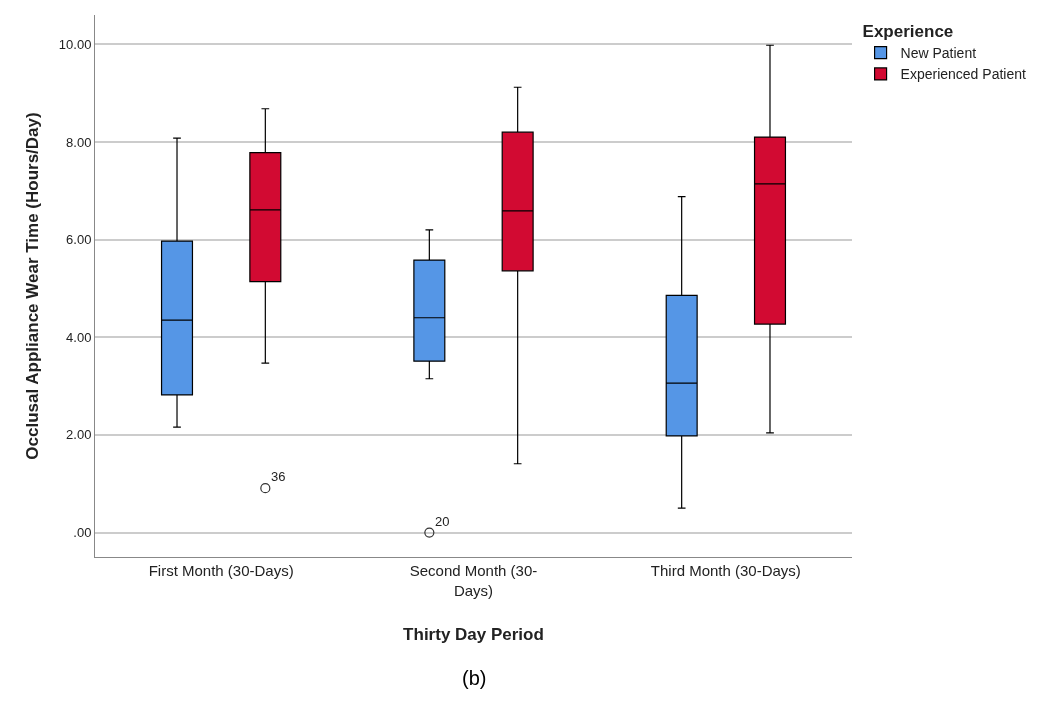 This screenshot has width=1043, height=707. Describe the element at coordinates (79, 240) in the screenshot. I see `y-tick-label: 6.00` at that location.